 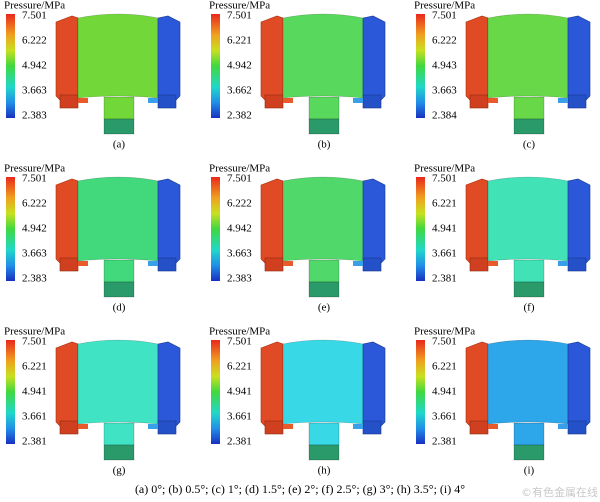 I want to click on watermark: ©有色金属在线, so click(x=559, y=492).